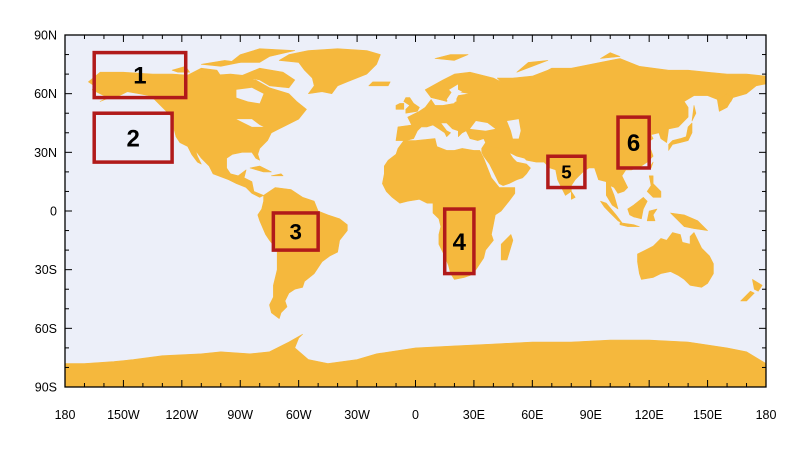  What do you see at coordinates (451, 57) in the screenshot?
I see `land-svalbard` at bounding box center [451, 57].